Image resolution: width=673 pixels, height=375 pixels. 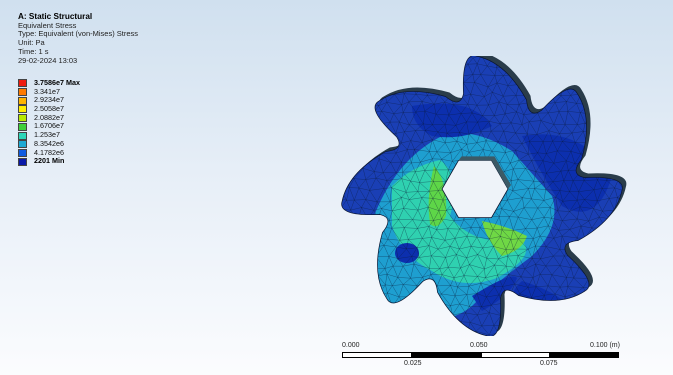 What do you see at coordinates (549, 363) in the screenshot?
I see `scale-label-075: 0.075` at bounding box center [549, 363].